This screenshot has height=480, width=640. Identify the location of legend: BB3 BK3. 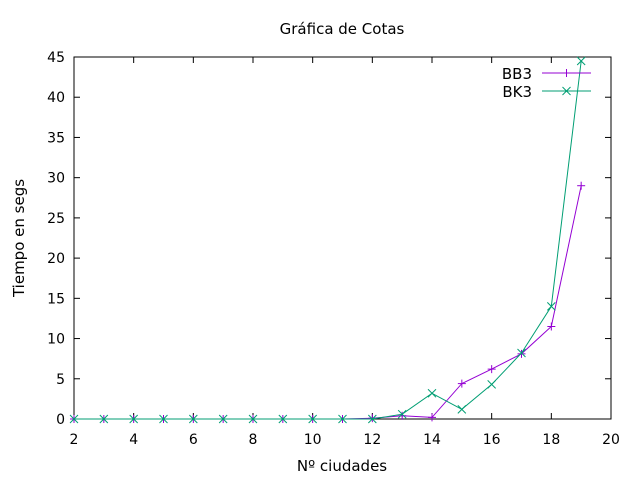
(546, 83).